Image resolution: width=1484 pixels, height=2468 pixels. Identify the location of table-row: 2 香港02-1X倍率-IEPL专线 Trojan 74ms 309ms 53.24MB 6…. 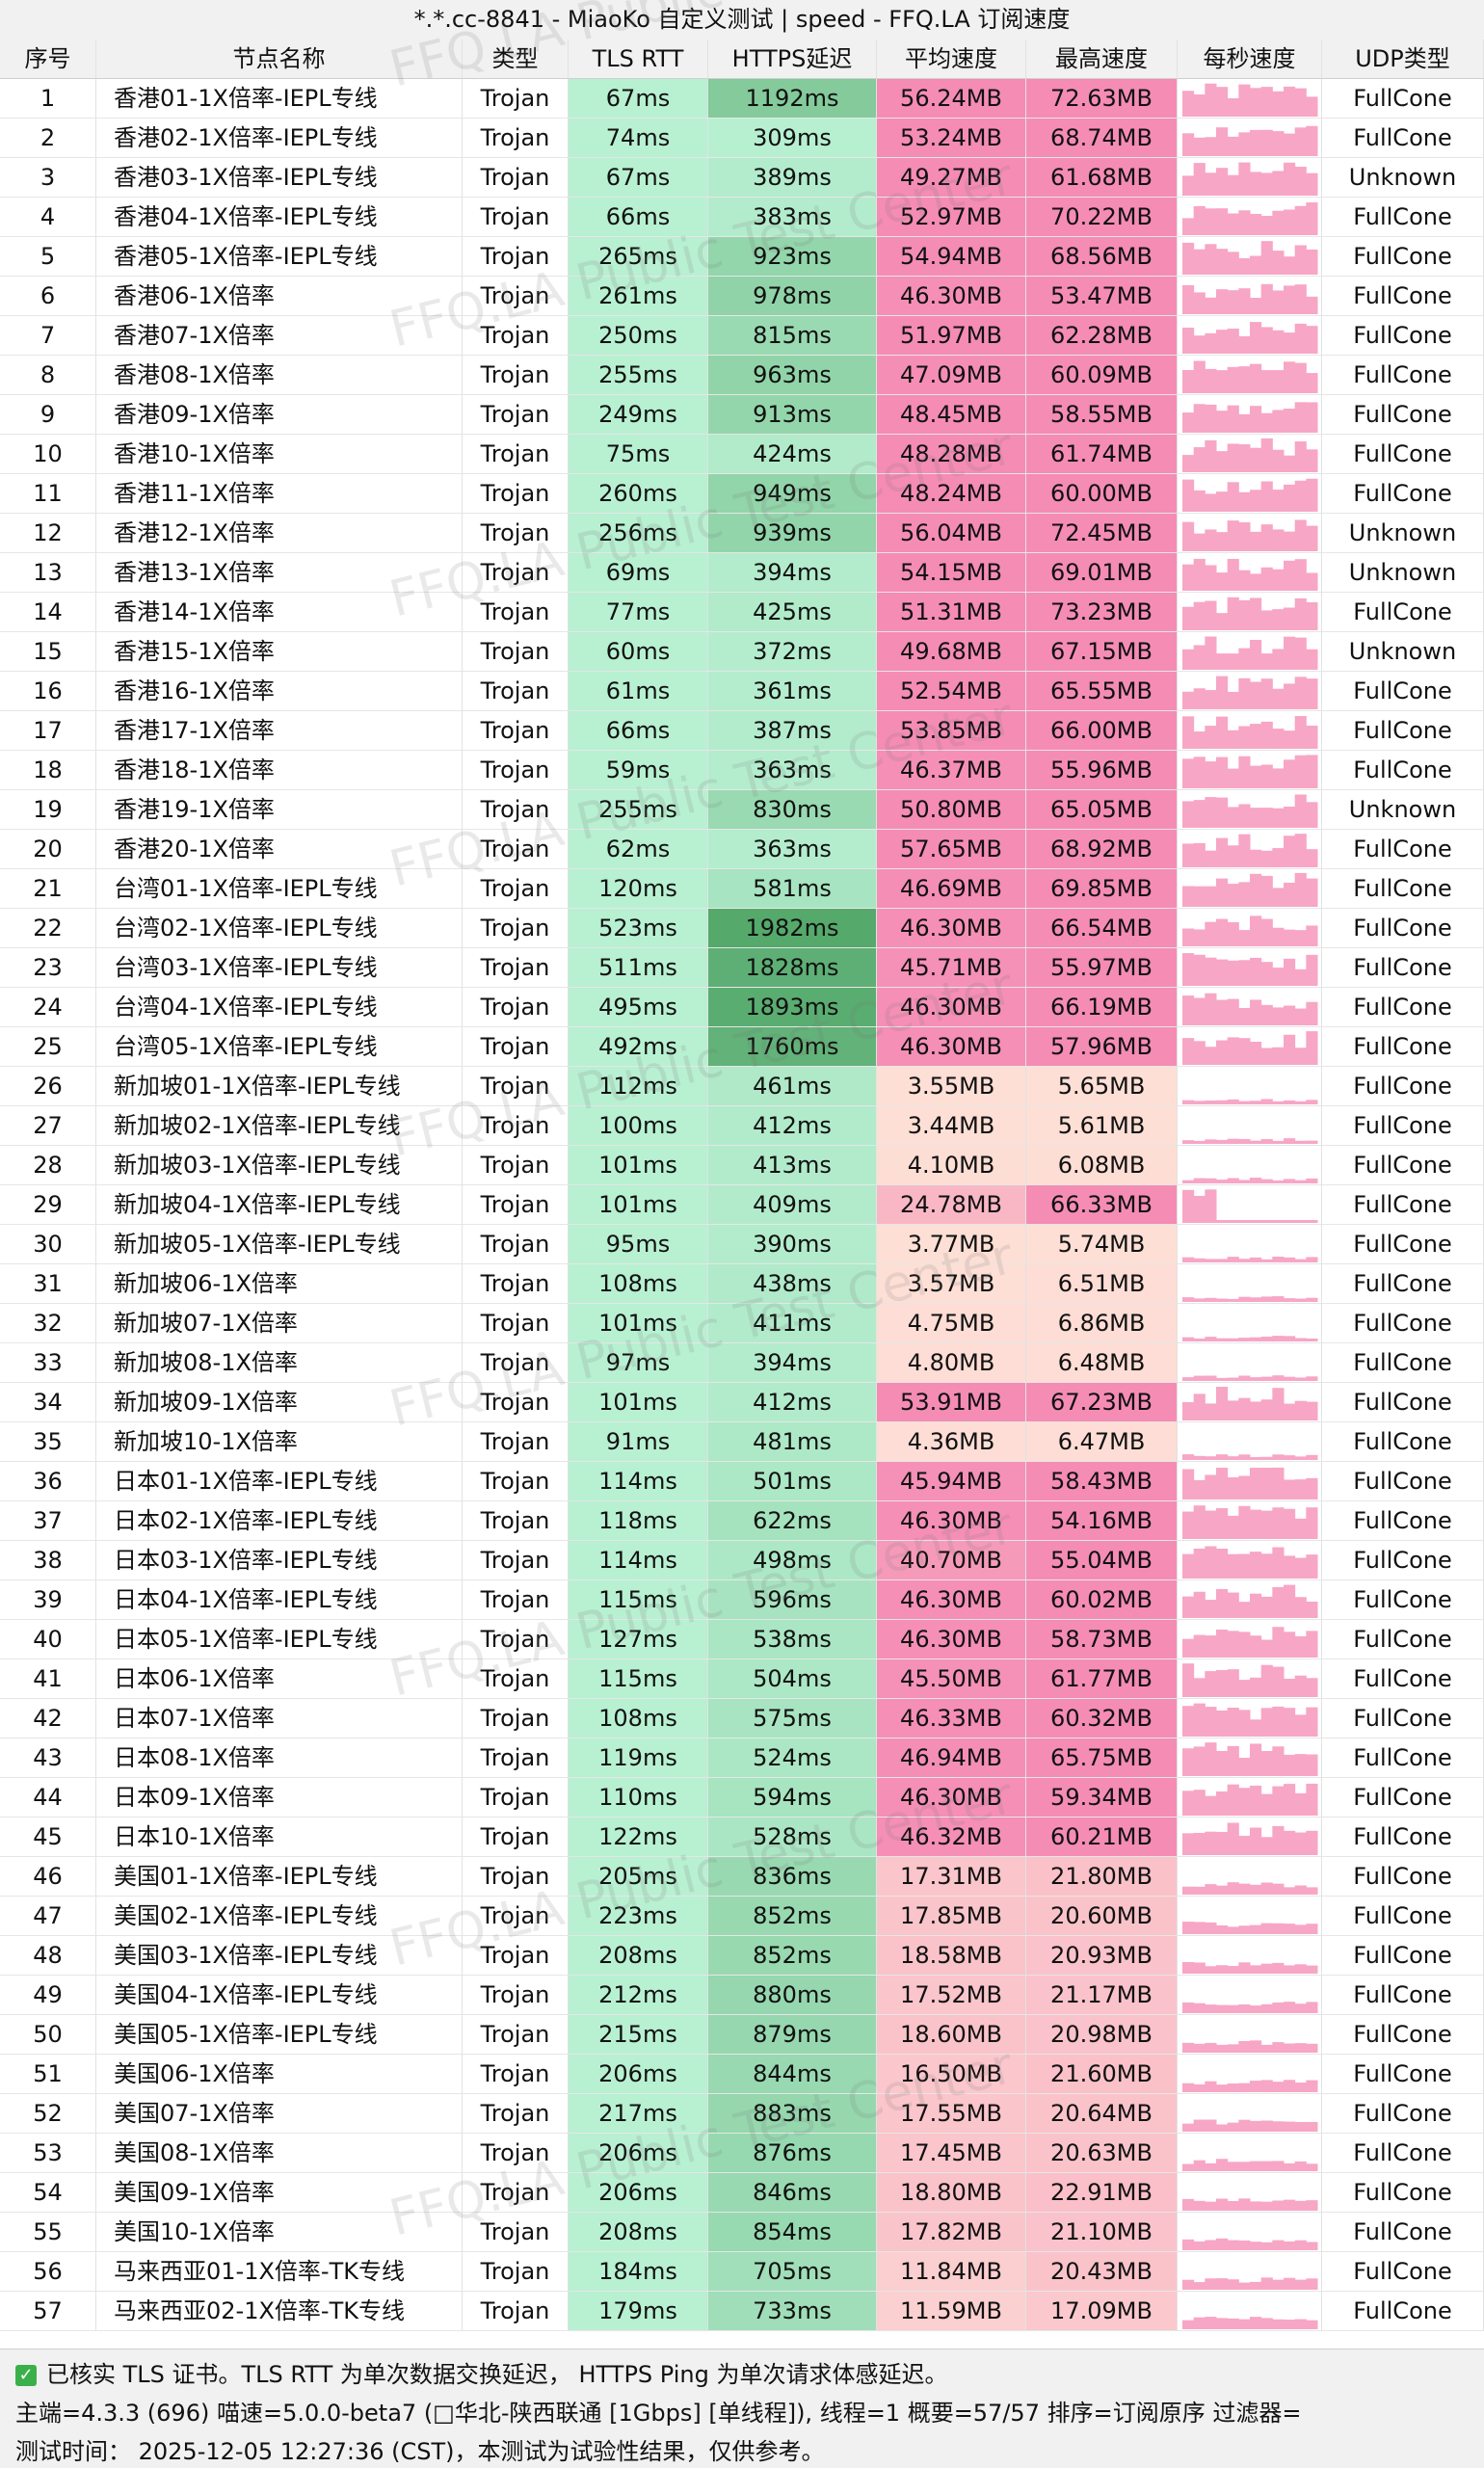
(742, 138).